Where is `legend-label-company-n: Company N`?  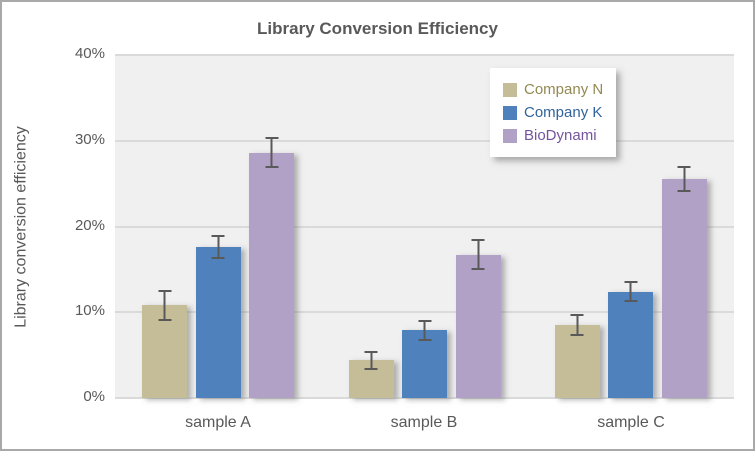 legend-label-company-n: Company N is located at coordinates (564, 89).